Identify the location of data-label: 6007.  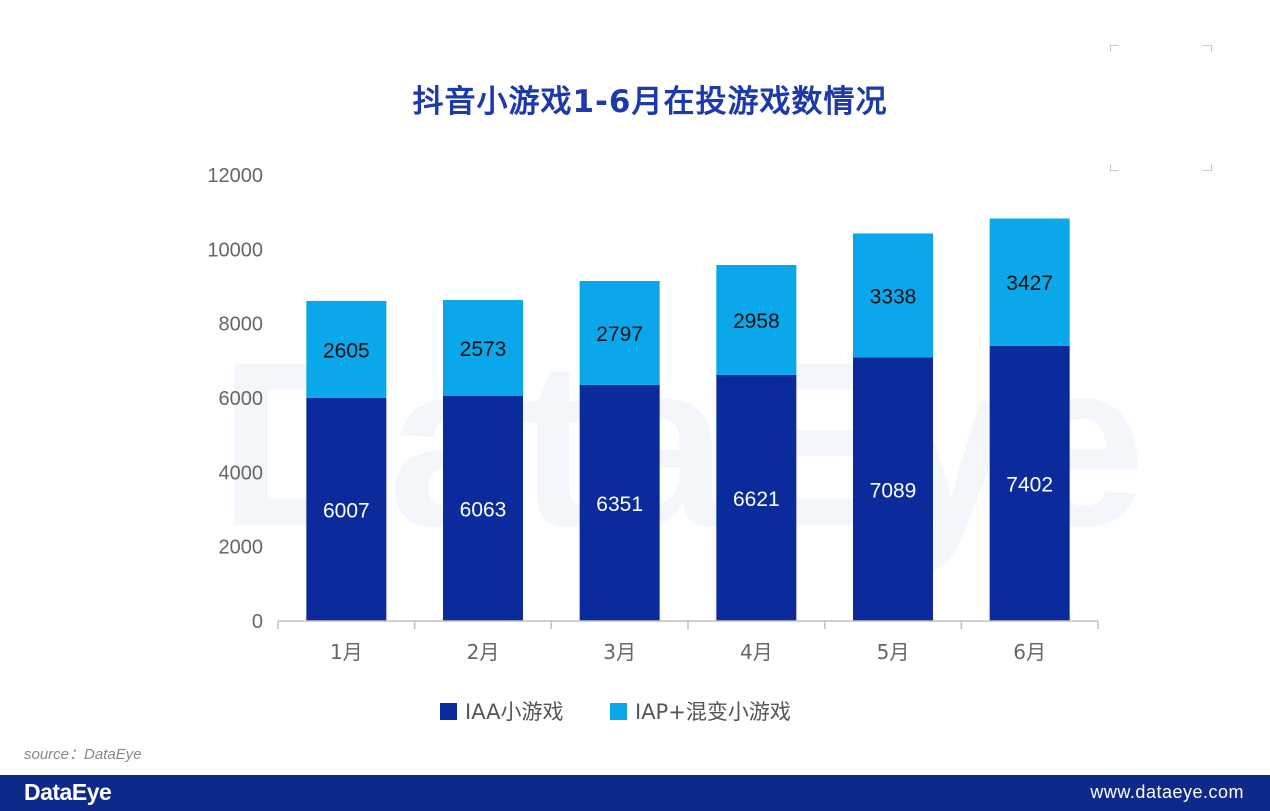
(346, 510).